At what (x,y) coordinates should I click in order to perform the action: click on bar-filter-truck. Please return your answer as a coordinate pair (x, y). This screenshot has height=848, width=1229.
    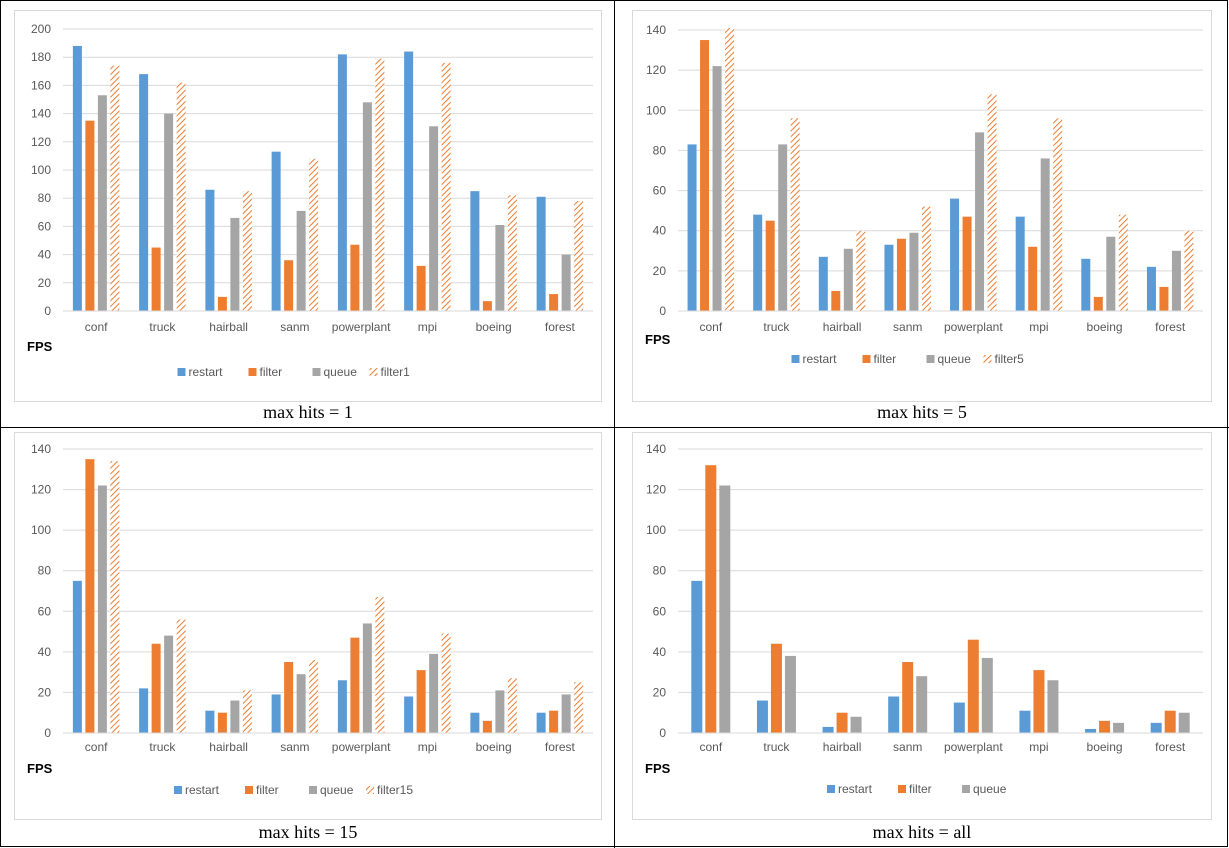
    Looking at the image, I should click on (156, 279).